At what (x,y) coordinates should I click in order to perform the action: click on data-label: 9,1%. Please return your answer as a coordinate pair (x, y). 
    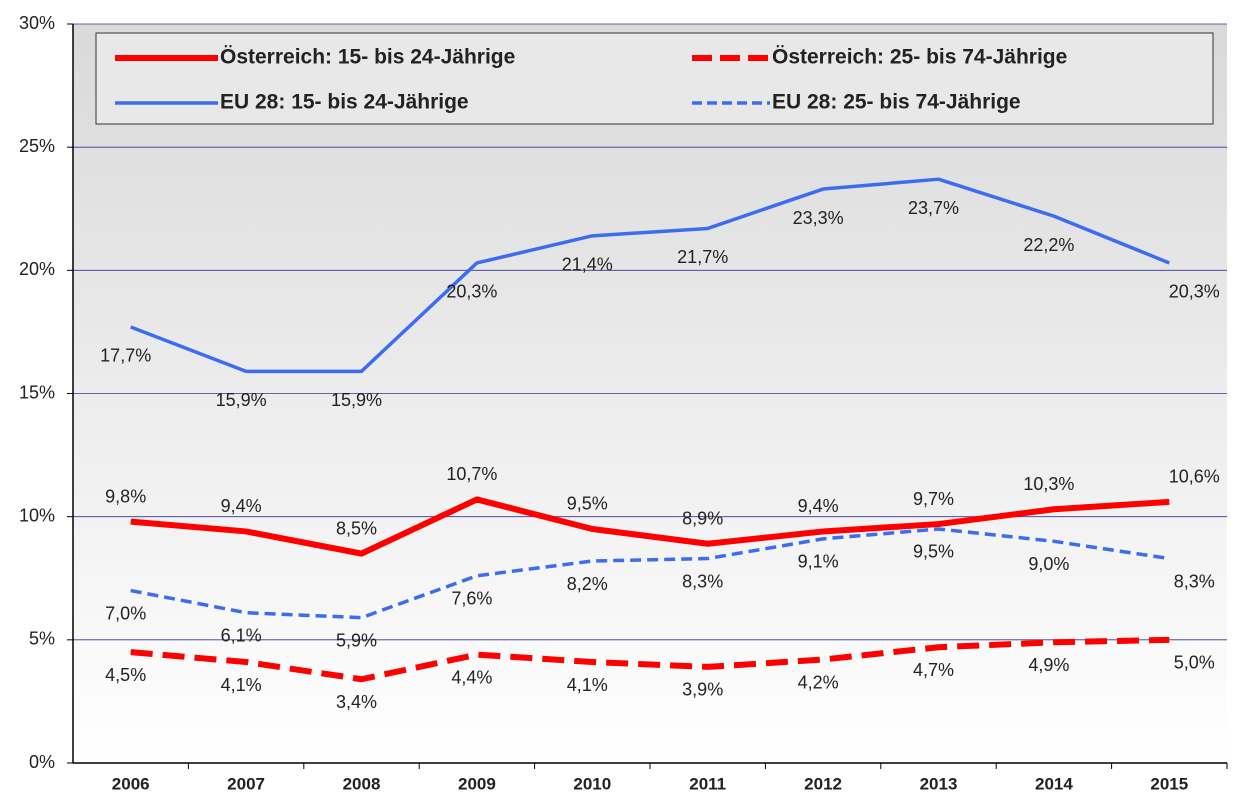
    Looking at the image, I should click on (818, 562).